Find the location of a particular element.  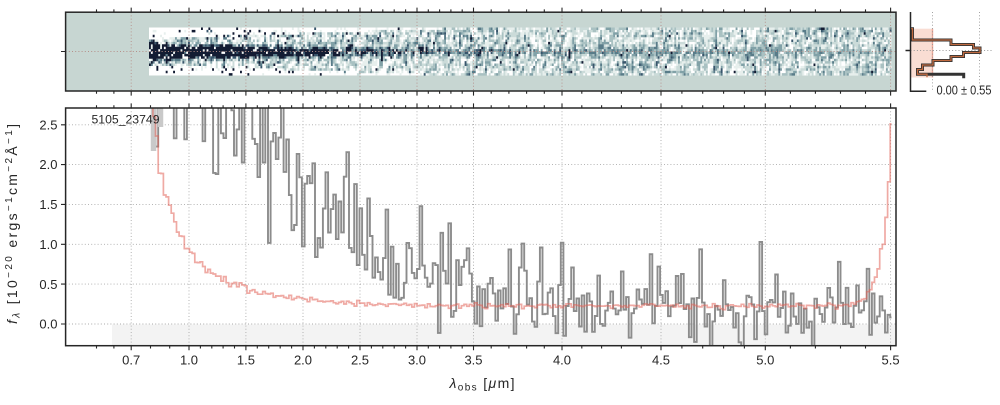

svg-text: 3.0 is located at coordinates (417, 360).